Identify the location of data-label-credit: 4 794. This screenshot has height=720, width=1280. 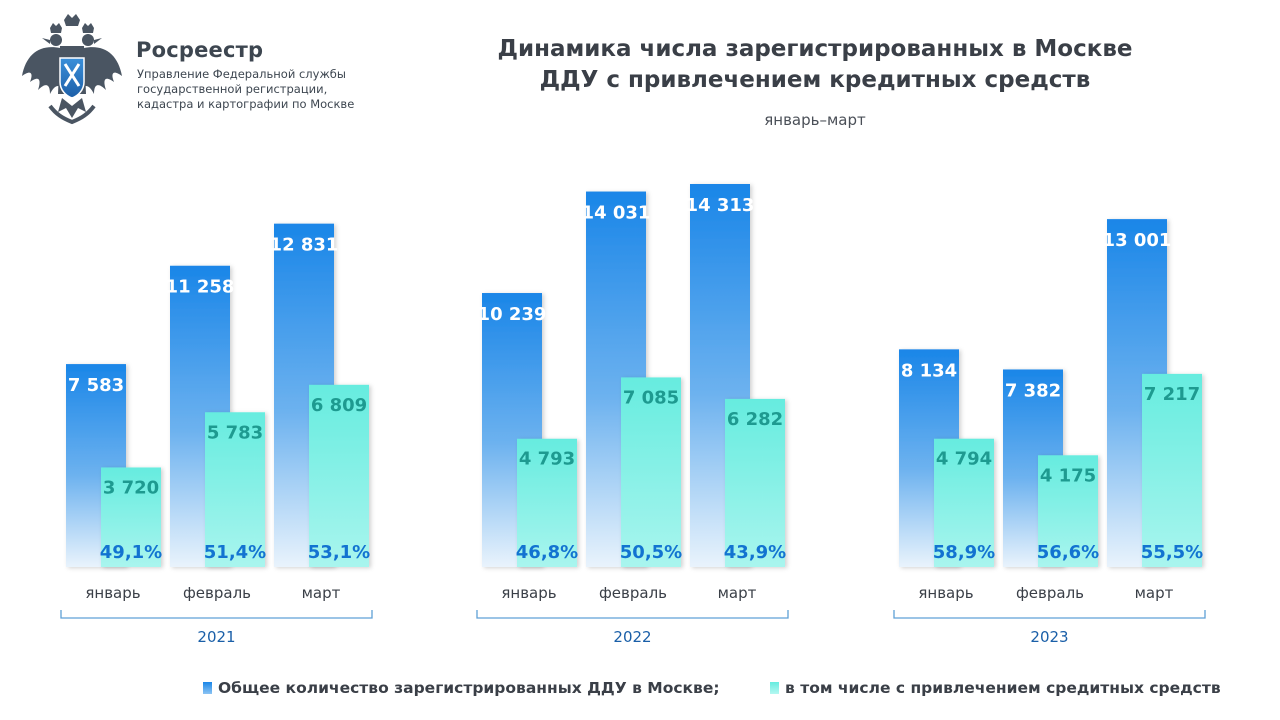
(964, 459).